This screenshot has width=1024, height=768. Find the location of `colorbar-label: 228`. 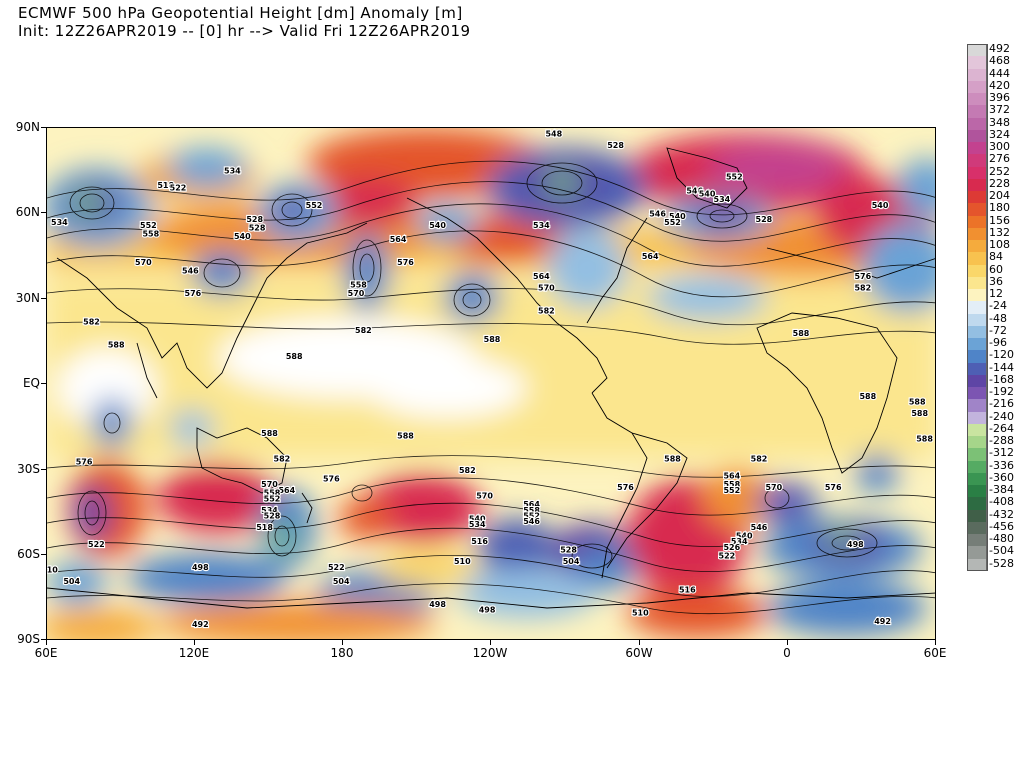

colorbar-label: 228 is located at coordinates (999, 183).